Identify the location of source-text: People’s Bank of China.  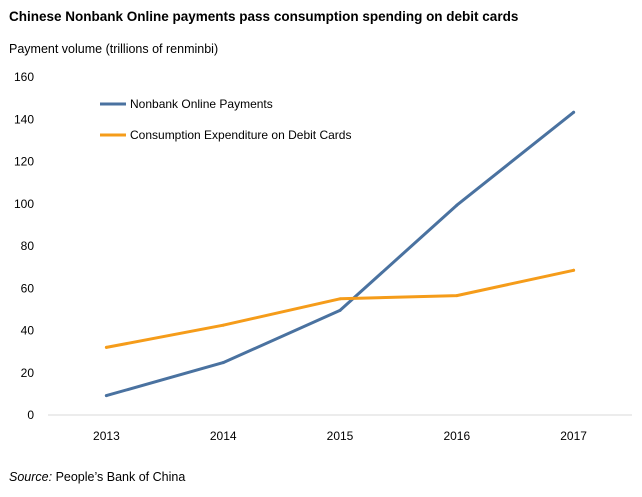
(119, 477).